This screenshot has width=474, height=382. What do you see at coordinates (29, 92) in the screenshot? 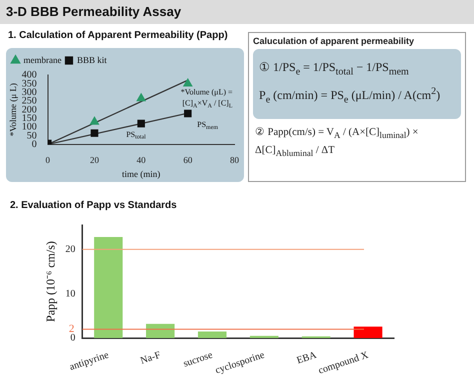
I see `y-tick-label: 300` at bounding box center [29, 92].